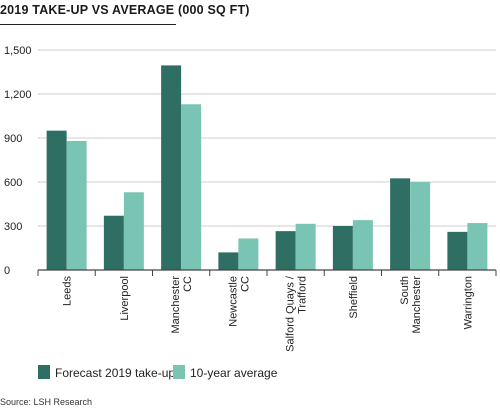 This screenshot has width=500, height=412. What do you see at coordinates (115, 373) in the screenshot?
I see `legend-label: Forecast 2019 take-up` at bounding box center [115, 373].